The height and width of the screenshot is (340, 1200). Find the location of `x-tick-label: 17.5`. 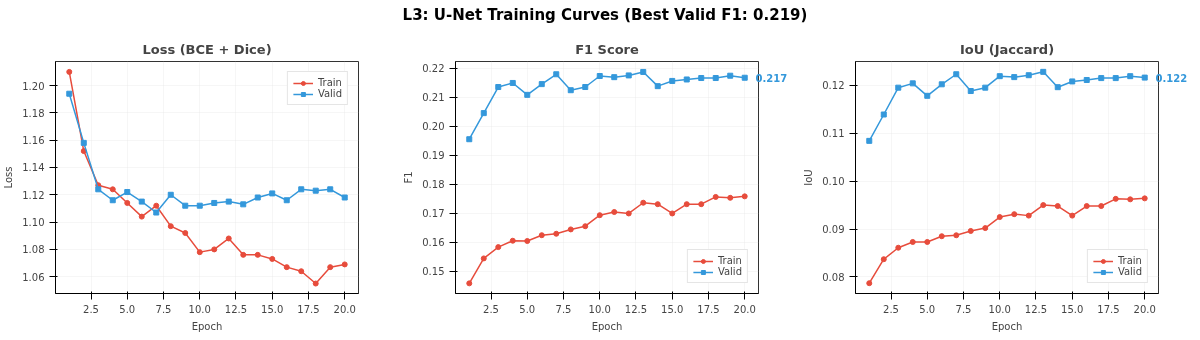

x-tick-label: 17.5 is located at coordinates (1108, 309).